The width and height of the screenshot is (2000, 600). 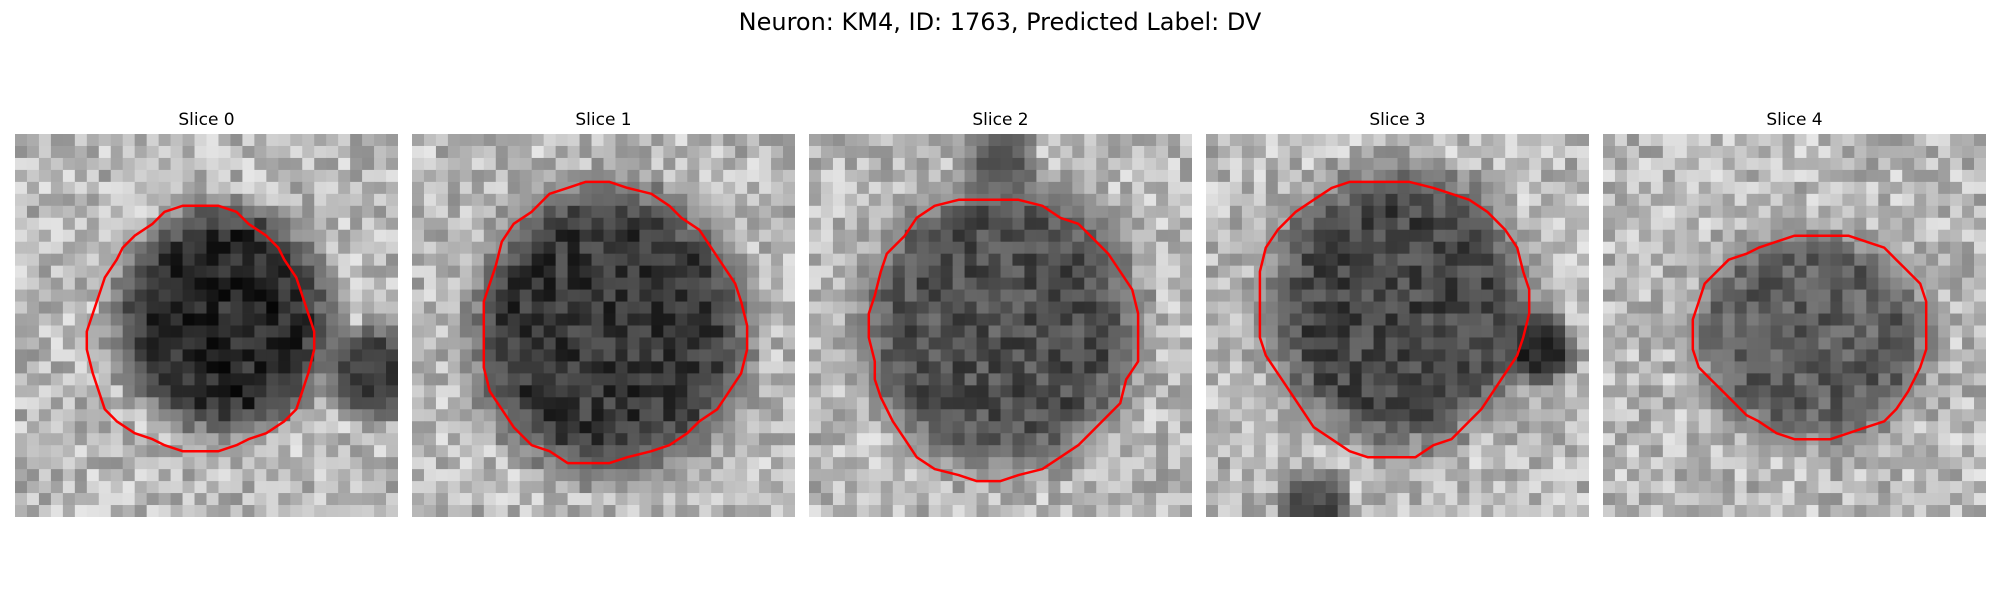 What do you see at coordinates (1794, 120) in the screenshot?
I see `slice-title: Slice 4` at bounding box center [1794, 120].